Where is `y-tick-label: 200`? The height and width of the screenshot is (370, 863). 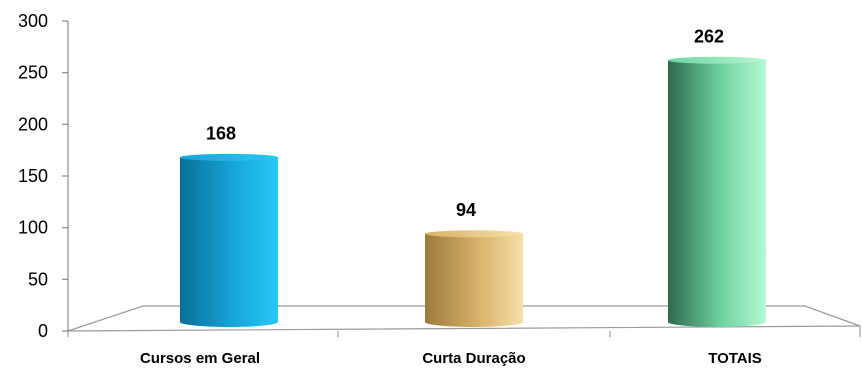
y-tick-label: 200 is located at coordinates (33, 124).